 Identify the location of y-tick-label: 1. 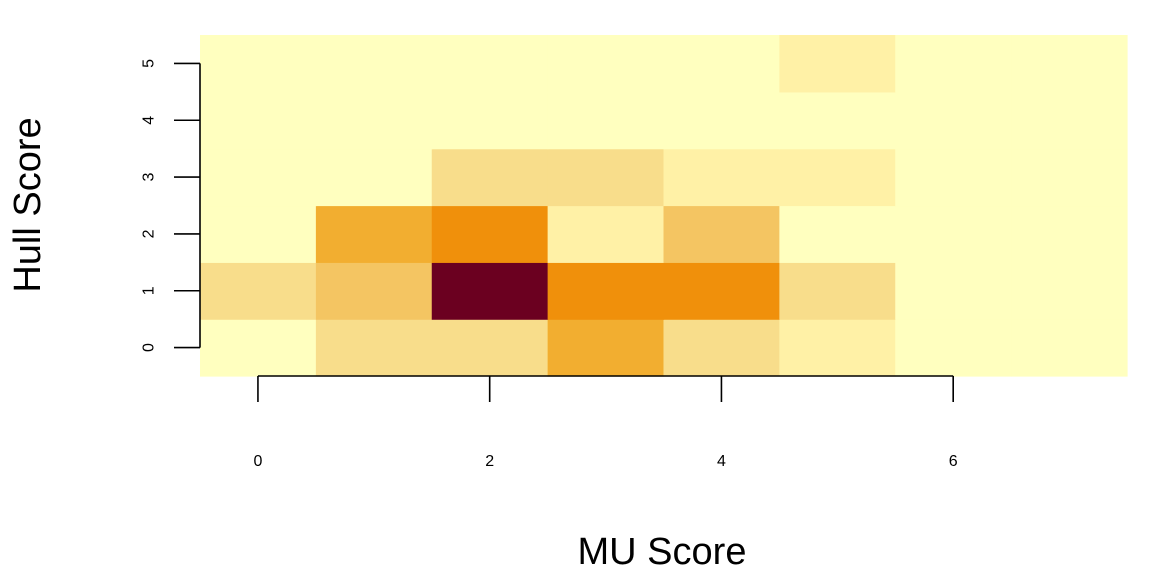
(149, 290).